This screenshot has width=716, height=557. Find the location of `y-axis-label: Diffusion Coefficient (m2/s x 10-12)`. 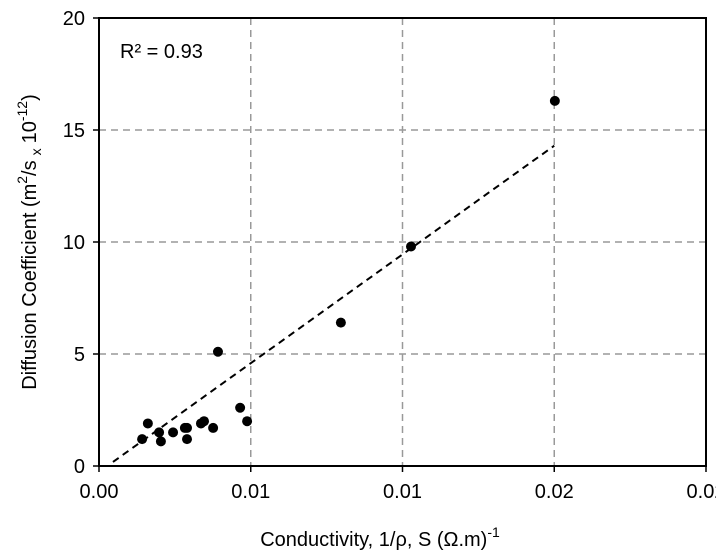

y-axis-label: Diffusion Coefficient (m2/s x 10-12) is located at coordinates (29, 242).